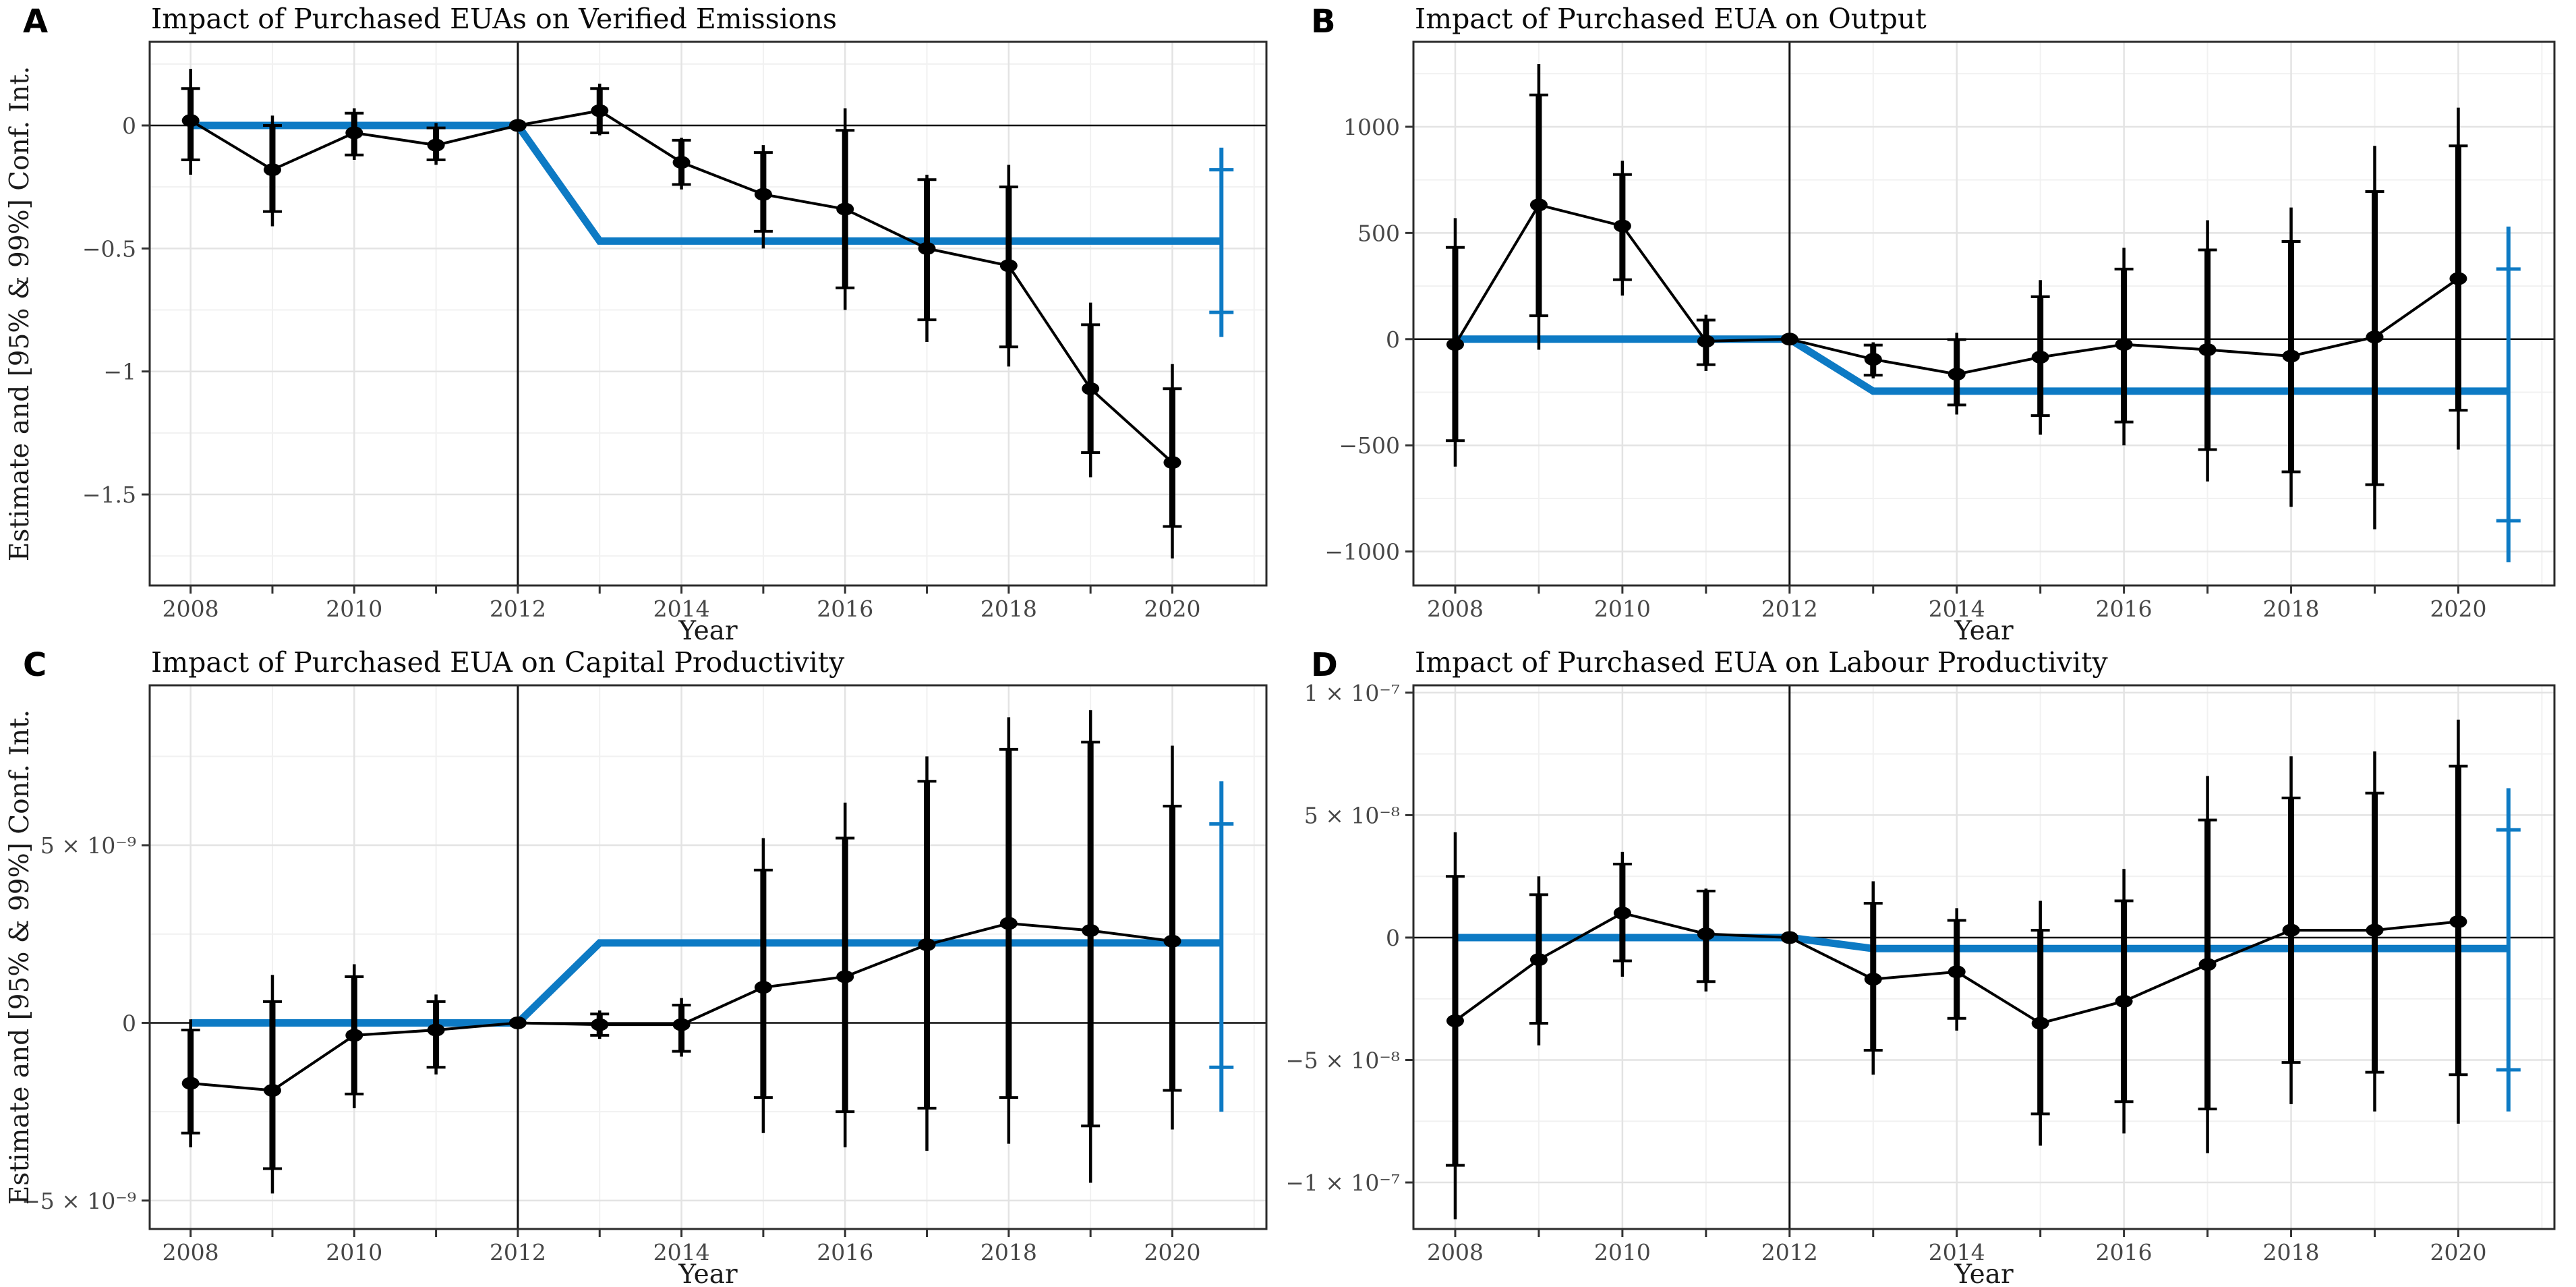 The image size is (2576, 1287). Describe the element at coordinates (109, 248) in the screenshot. I see `svg-text: −0.5` at that location.